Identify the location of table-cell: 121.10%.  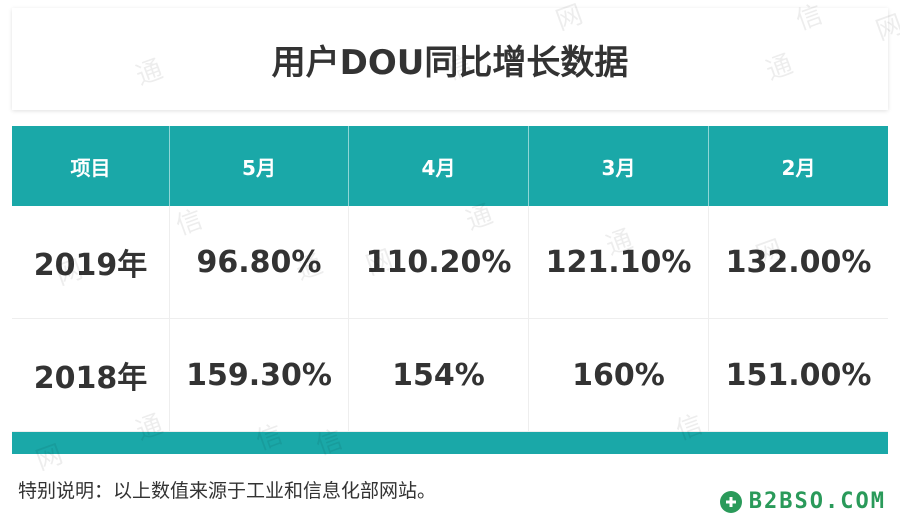
(619, 262).